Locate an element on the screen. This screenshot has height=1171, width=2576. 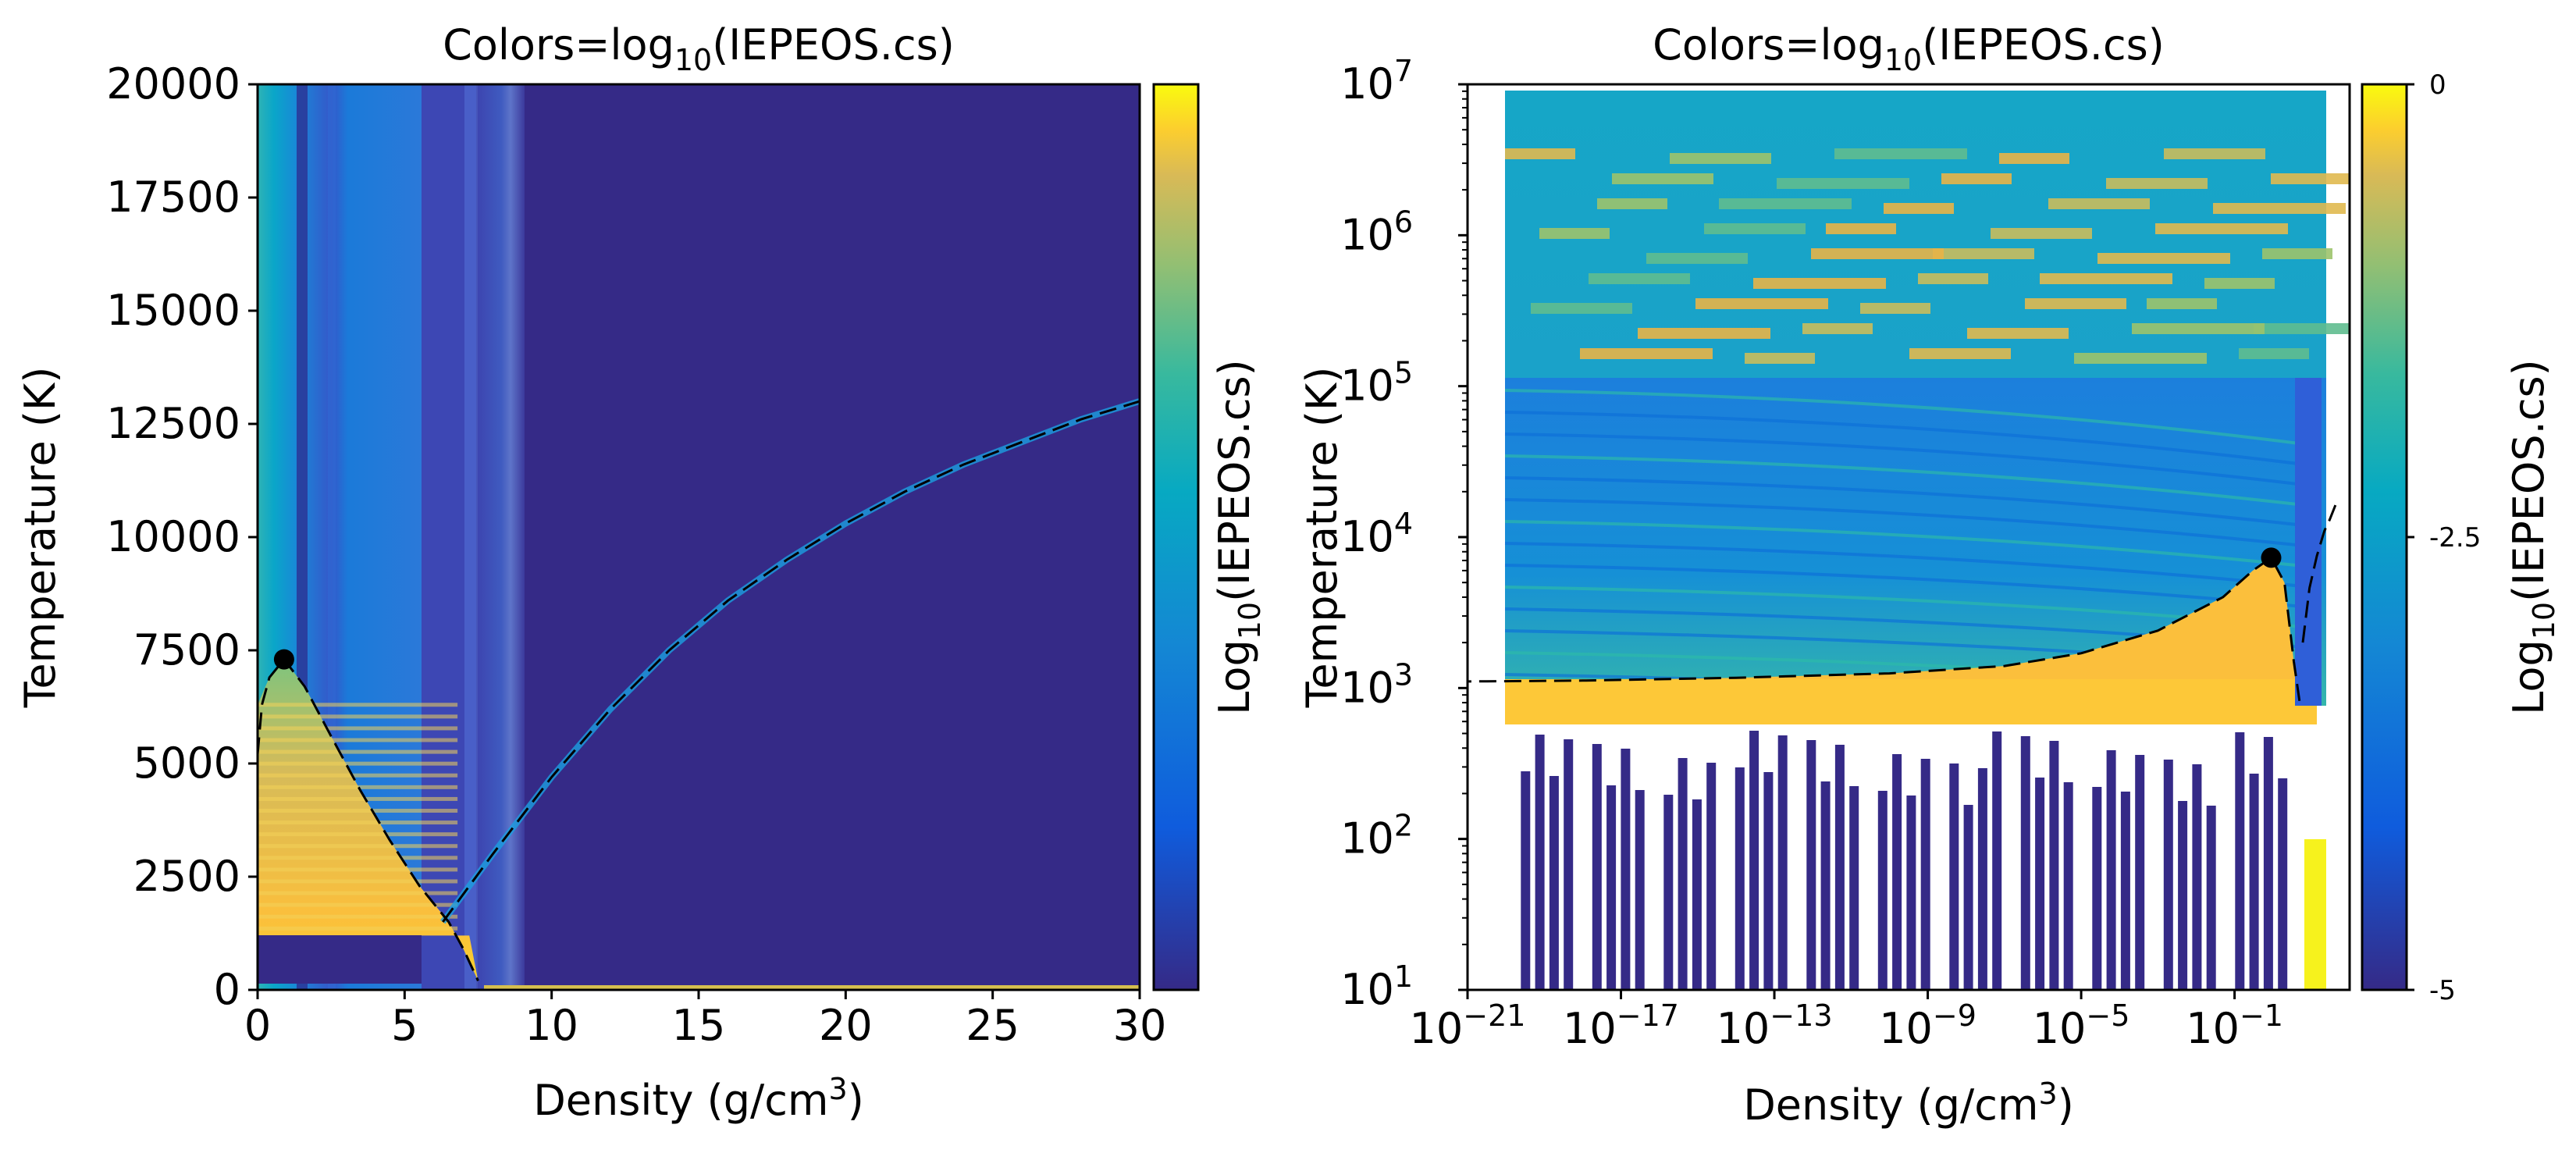
x-tick-label: 10⁻¹ is located at coordinates (2234, 1025).